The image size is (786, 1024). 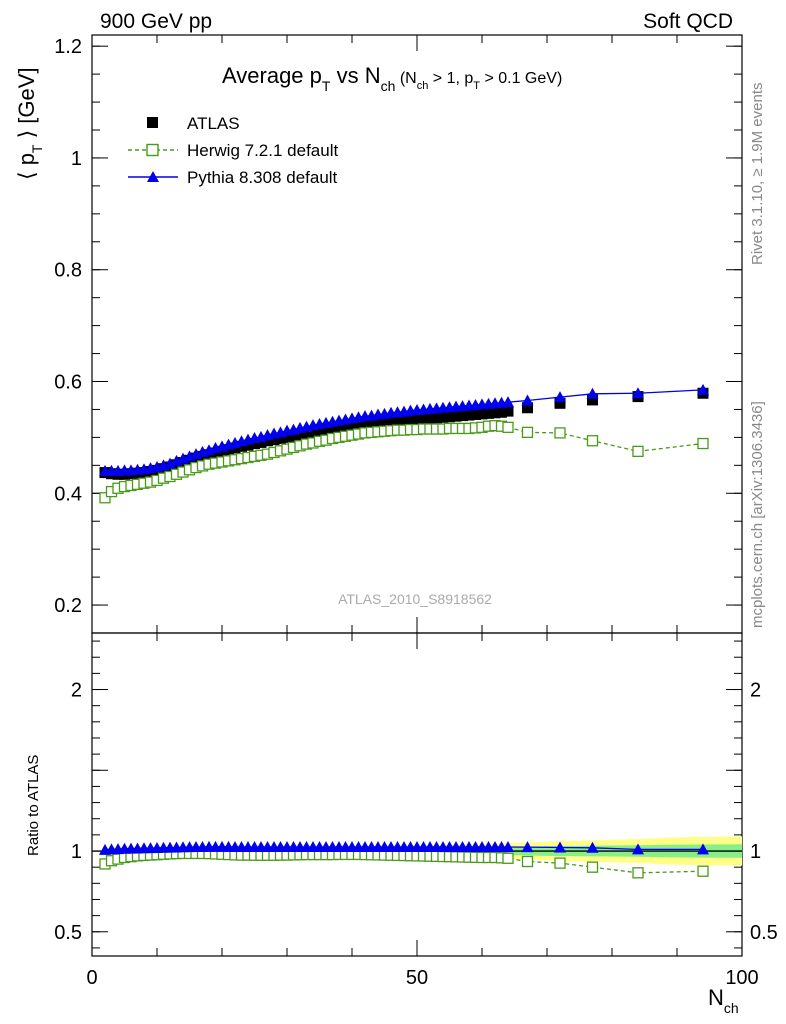 I want to click on ratio-y-tick-label-right: 0.5, so click(x=764, y=933).